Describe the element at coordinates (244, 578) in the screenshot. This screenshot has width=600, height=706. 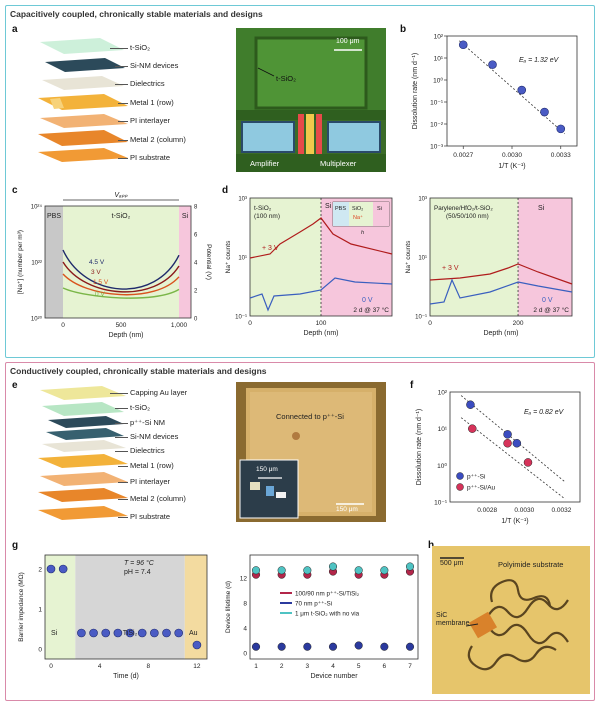
I see `y-tick-label: 12` at that location.